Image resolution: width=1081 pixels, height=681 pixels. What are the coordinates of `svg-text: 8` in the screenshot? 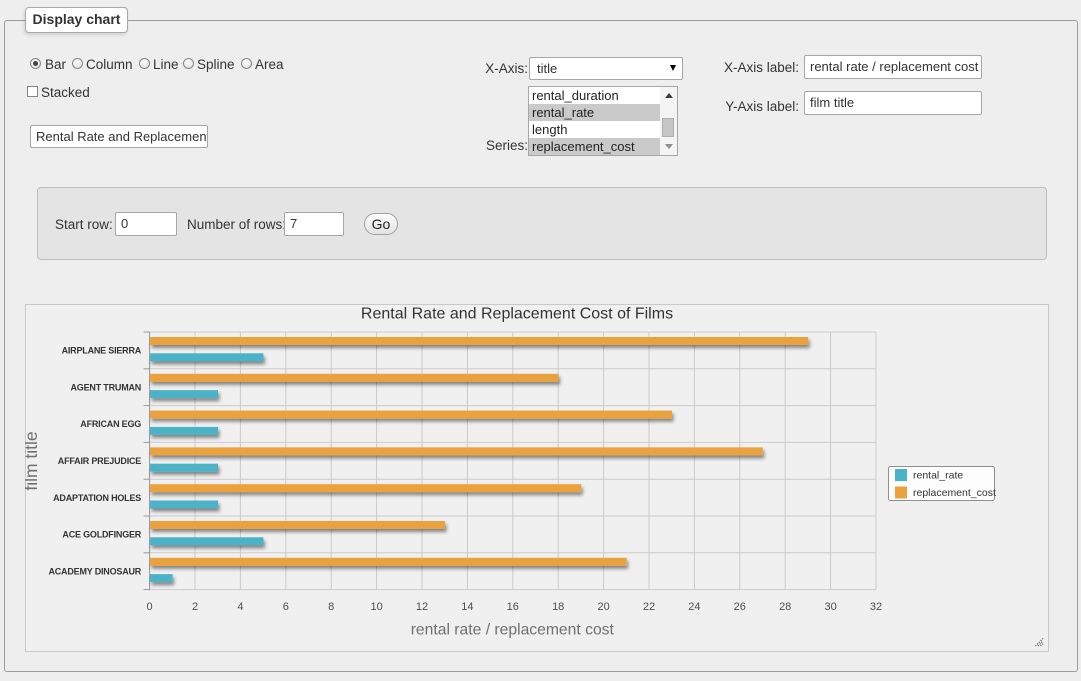 It's located at (331, 607).